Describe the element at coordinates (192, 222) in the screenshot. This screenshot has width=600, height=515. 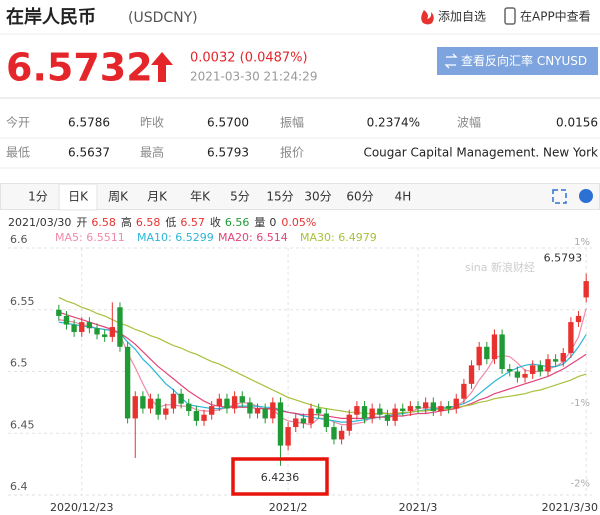
I see `ohlc-value: 6.57` at that location.